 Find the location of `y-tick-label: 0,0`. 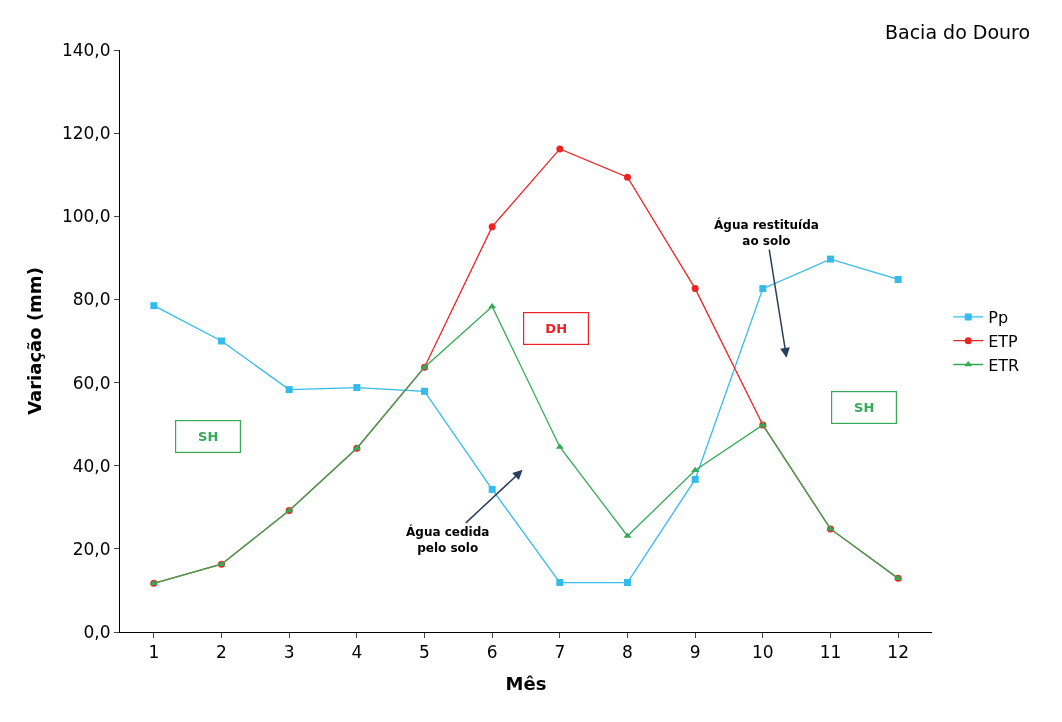

y-tick-label: 0,0 is located at coordinates (97, 631).